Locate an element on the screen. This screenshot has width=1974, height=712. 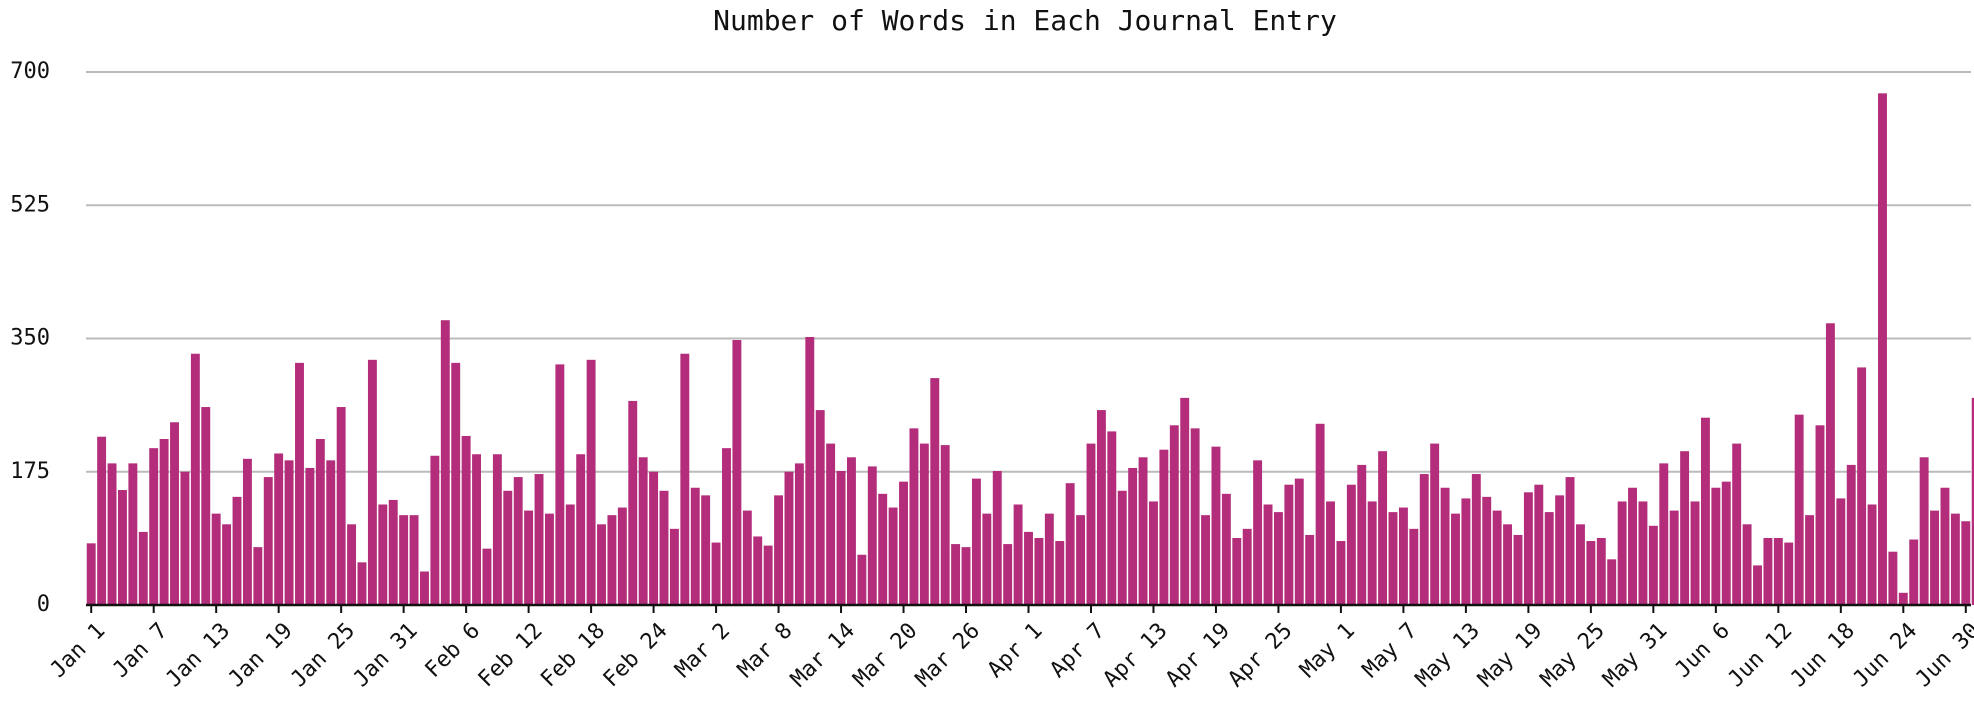
x-tick-label: Feb 18 is located at coordinates (573, 655).